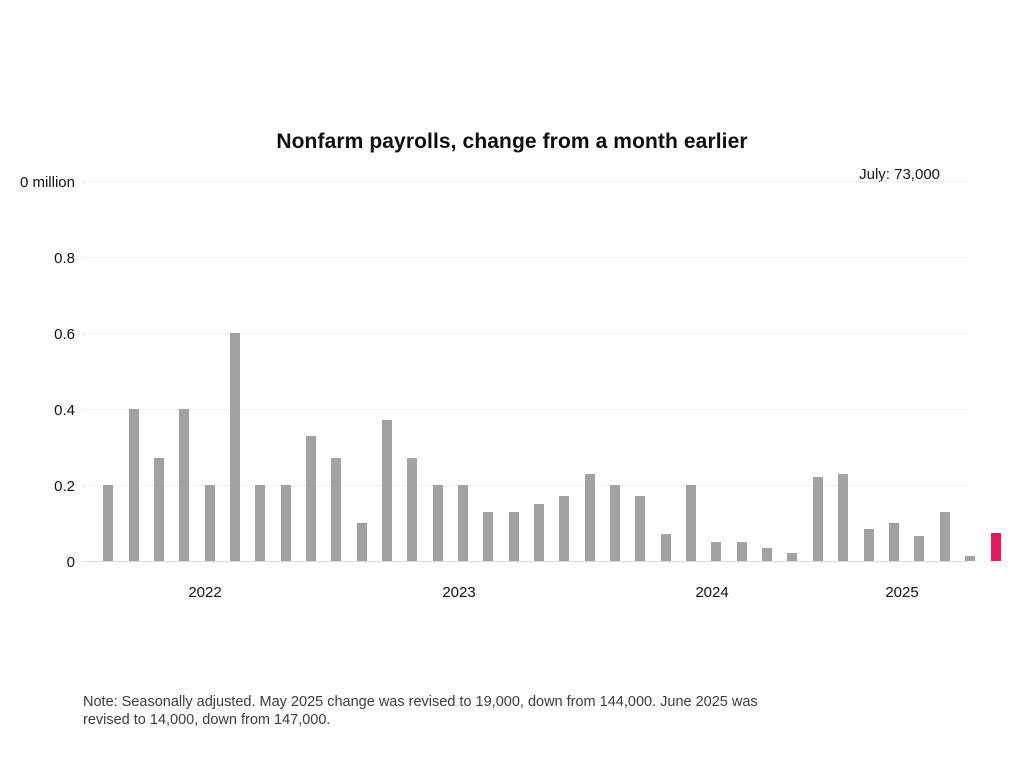 The image size is (1024, 768). Describe the element at coordinates (64, 334) in the screenshot. I see `y-tick-label: 0.6` at that location.